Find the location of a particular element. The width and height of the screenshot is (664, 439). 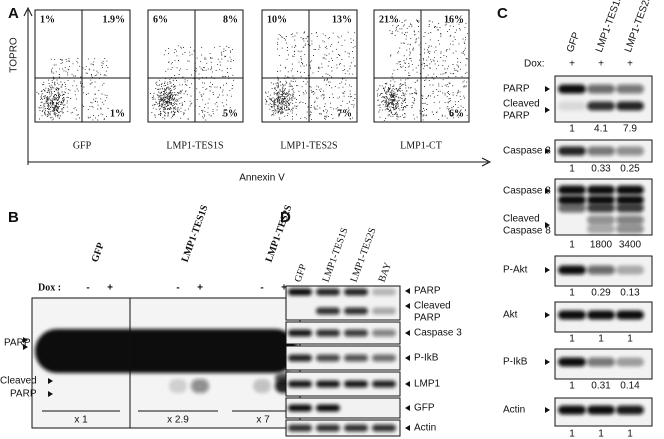

band-label: Akt is located at coordinates (510, 315).